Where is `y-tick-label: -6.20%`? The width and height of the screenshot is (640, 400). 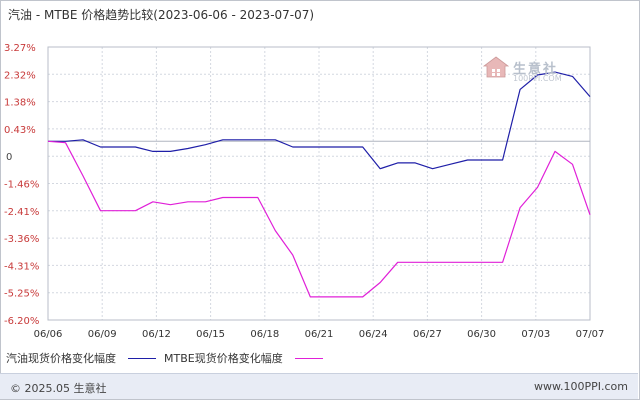
y-tick-label: -6.20% is located at coordinates (21, 321).